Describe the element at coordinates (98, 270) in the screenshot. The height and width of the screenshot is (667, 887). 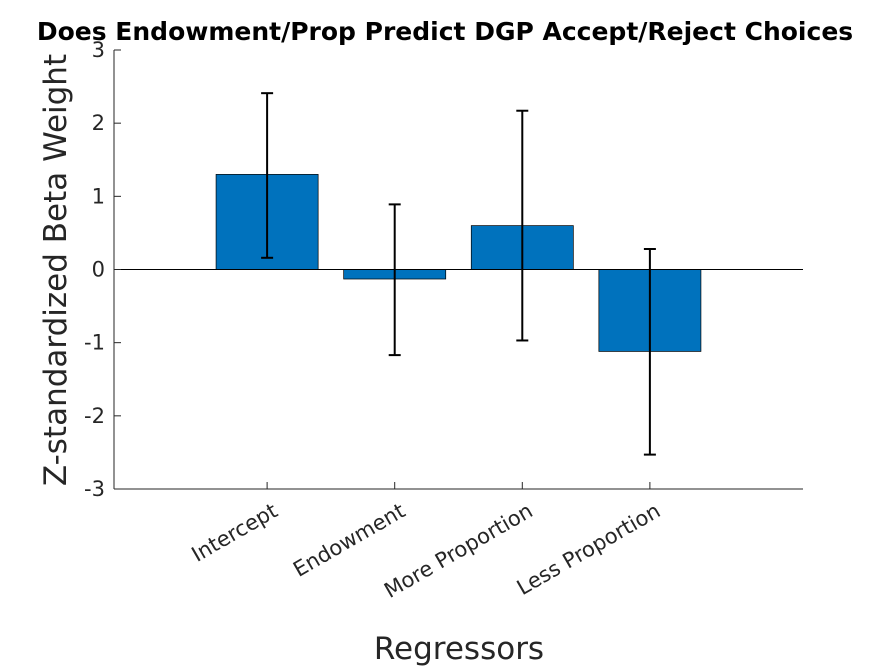
I see `y-tick-label: 0` at that location.